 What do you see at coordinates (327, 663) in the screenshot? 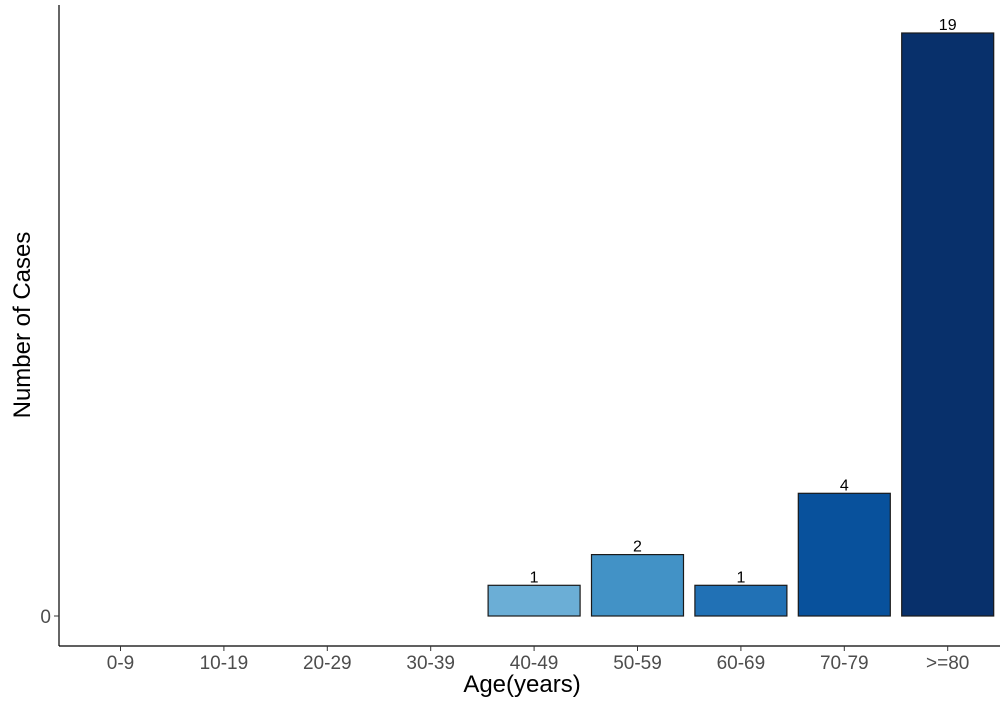
I see `x-tick-label: 20-29` at bounding box center [327, 663].